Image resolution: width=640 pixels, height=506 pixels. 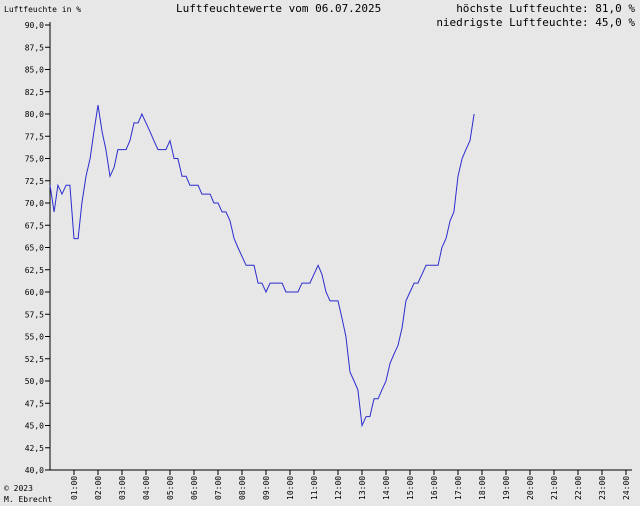 What do you see at coordinates (170, 488) in the screenshot?
I see `x-tick-label: 05:00` at bounding box center [170, 488].